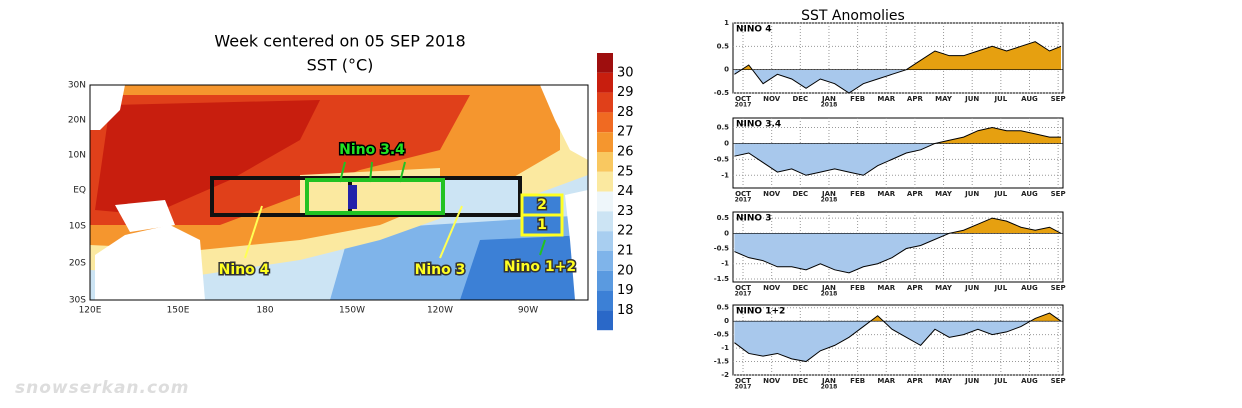 The width and height of the screenshot is (1242, 408). Describe the element at coordinates (625, 251) in the screenshot. I see `colorbar-label: 21` at that location.